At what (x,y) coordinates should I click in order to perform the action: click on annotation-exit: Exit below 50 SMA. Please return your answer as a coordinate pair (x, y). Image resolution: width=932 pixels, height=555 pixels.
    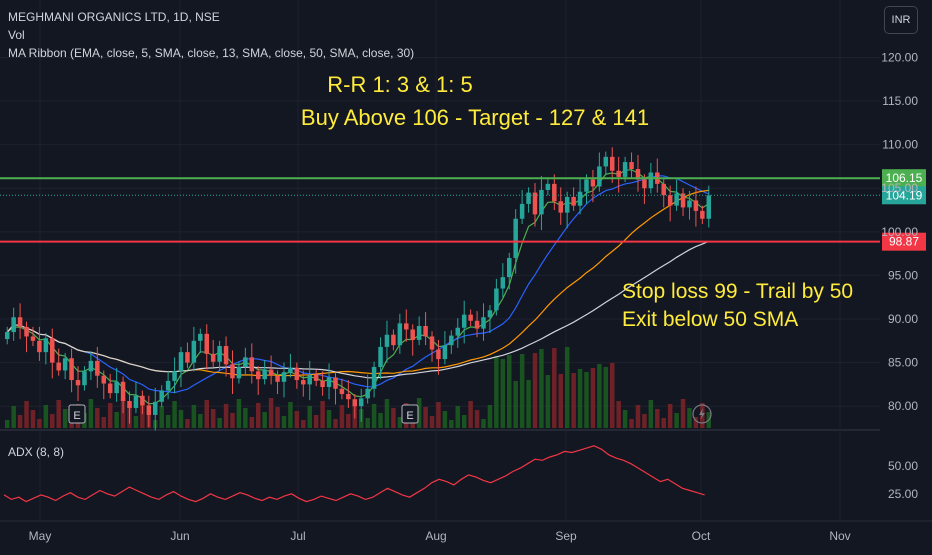
    Looking at the image, I should click on (710, 319).